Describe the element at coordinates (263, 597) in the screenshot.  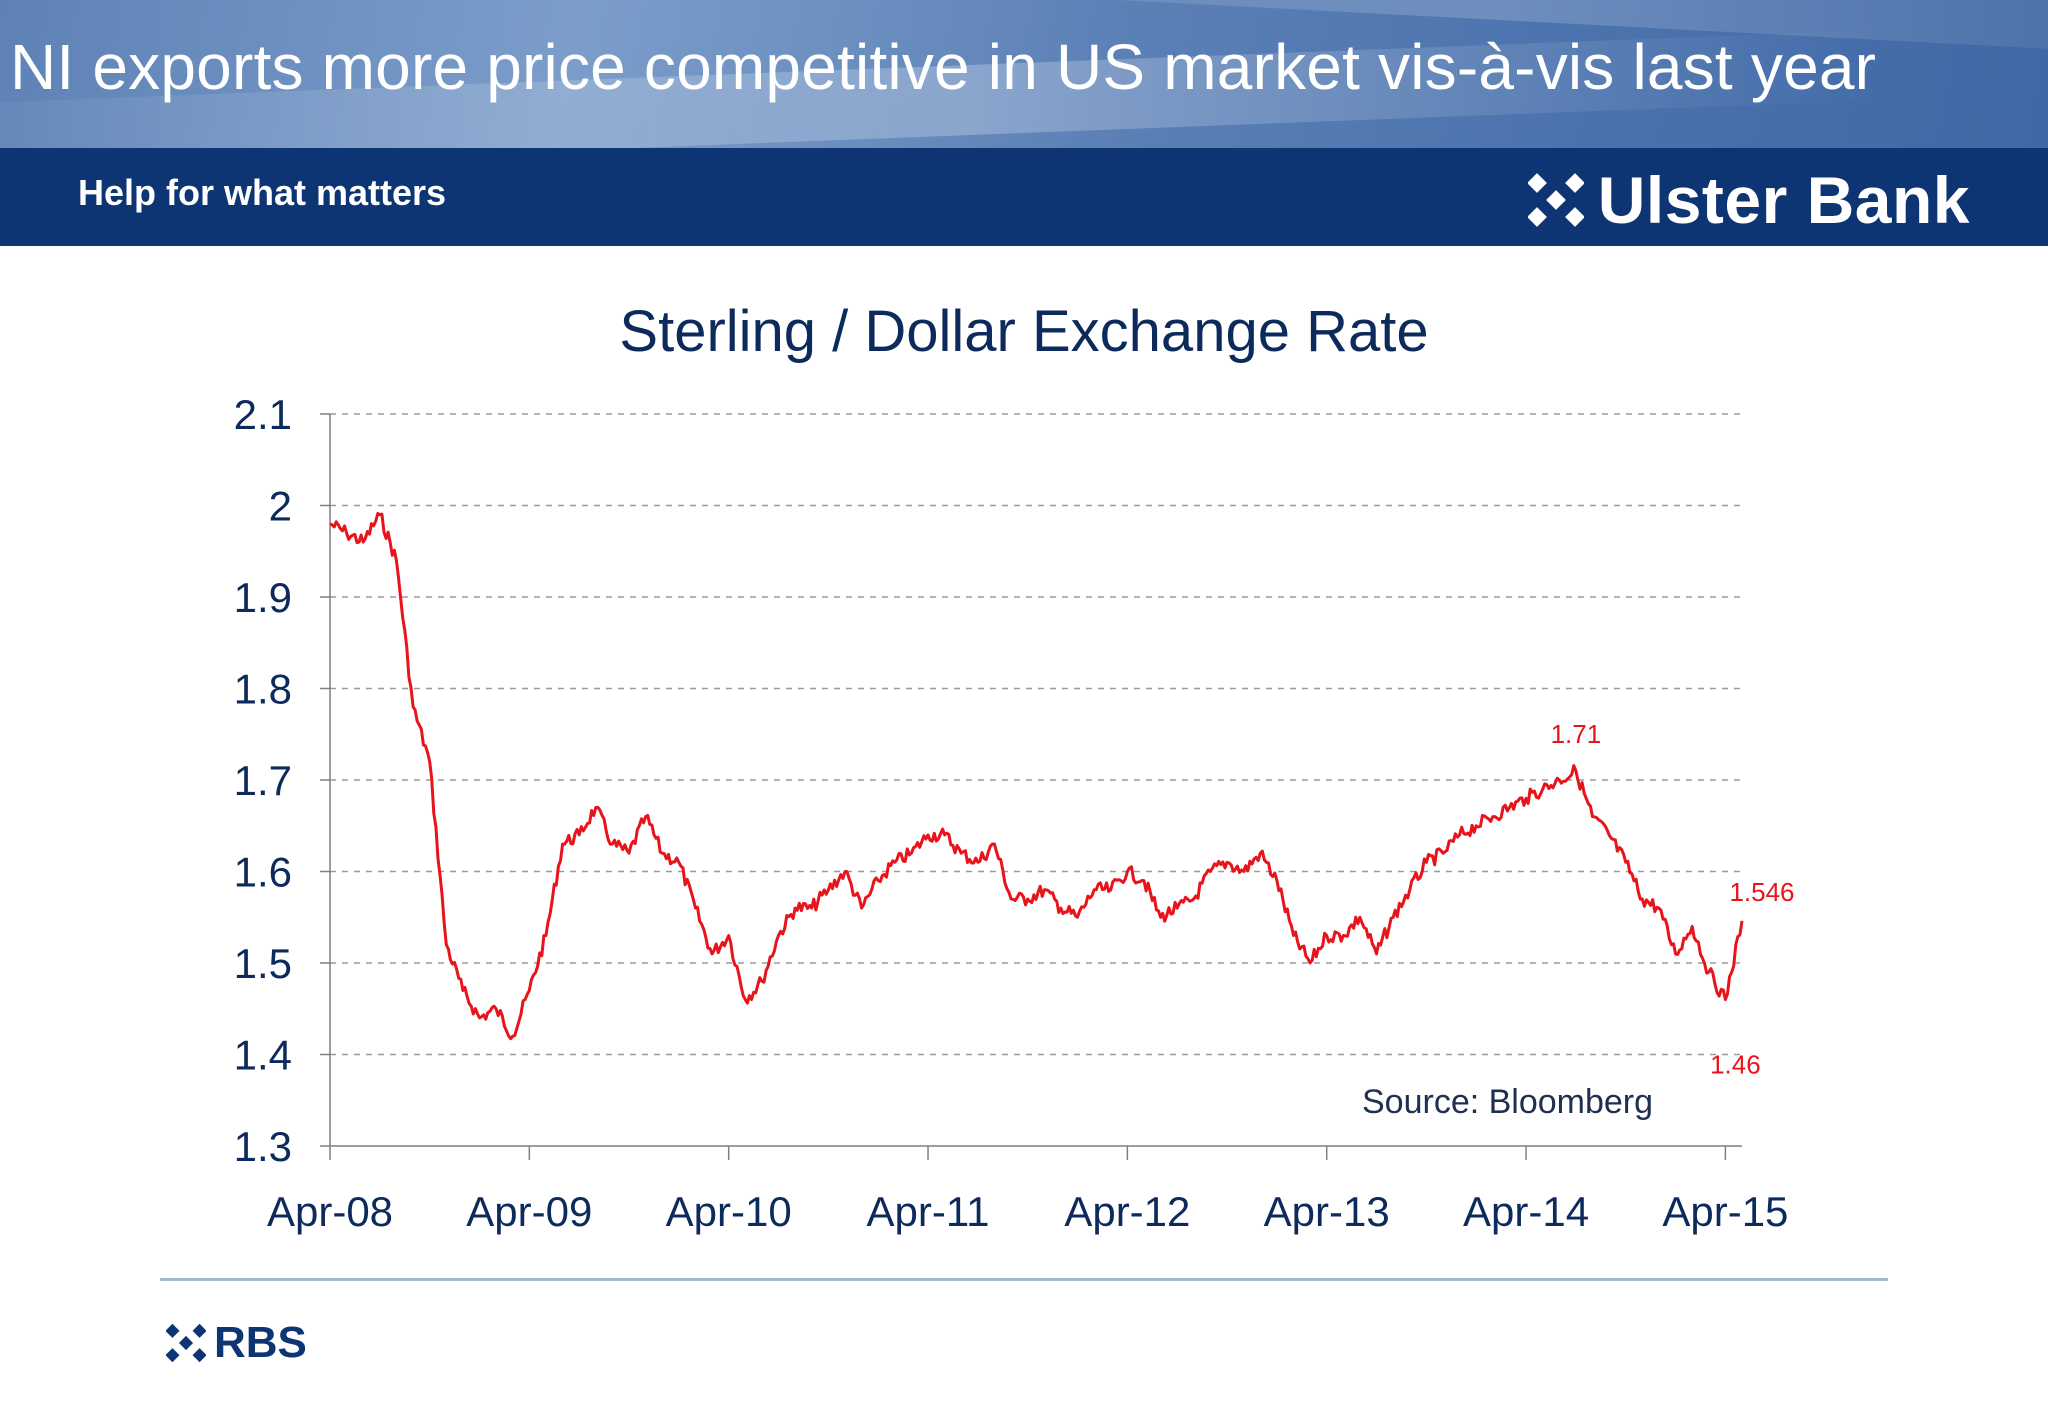
I see `y-tick-label: 1.9` at that location.